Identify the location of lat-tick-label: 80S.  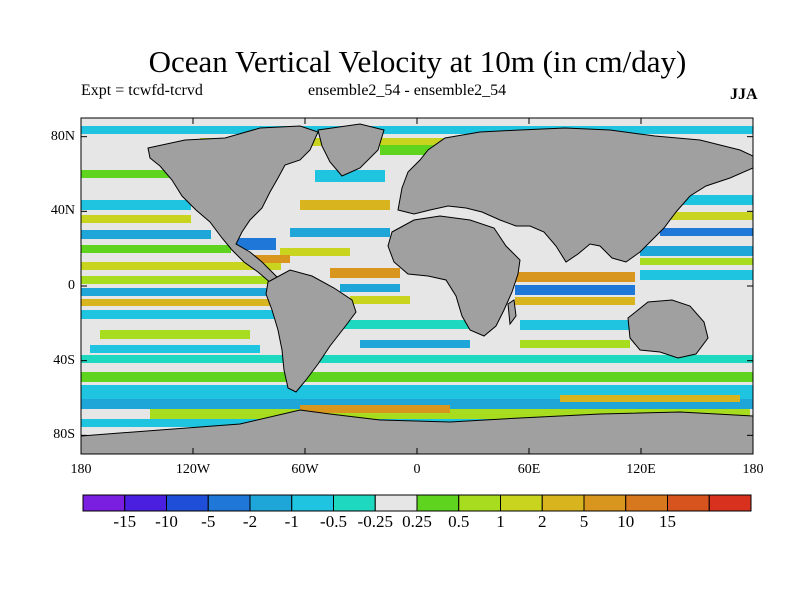
(64, 435).